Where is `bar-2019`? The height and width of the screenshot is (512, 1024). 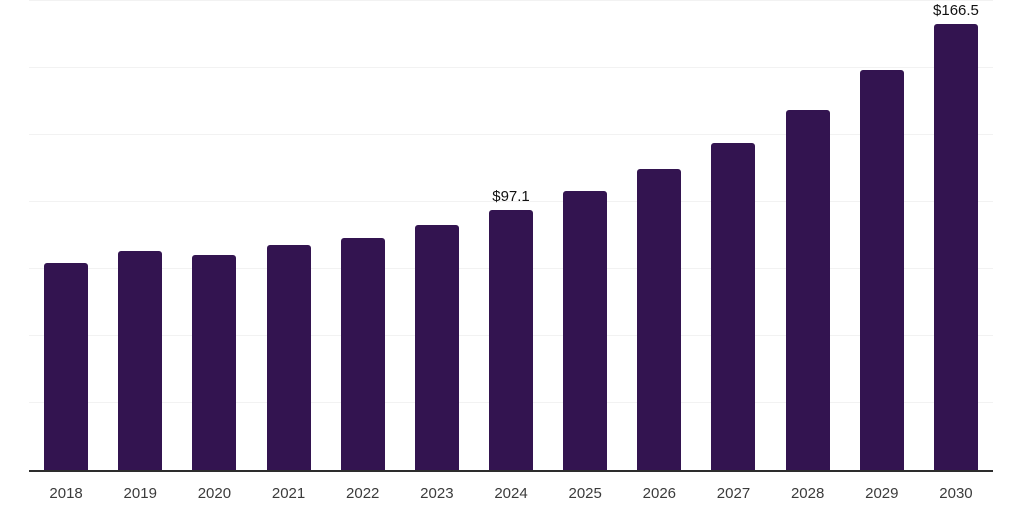
bar-2019 is located at coordinates (140, 360).